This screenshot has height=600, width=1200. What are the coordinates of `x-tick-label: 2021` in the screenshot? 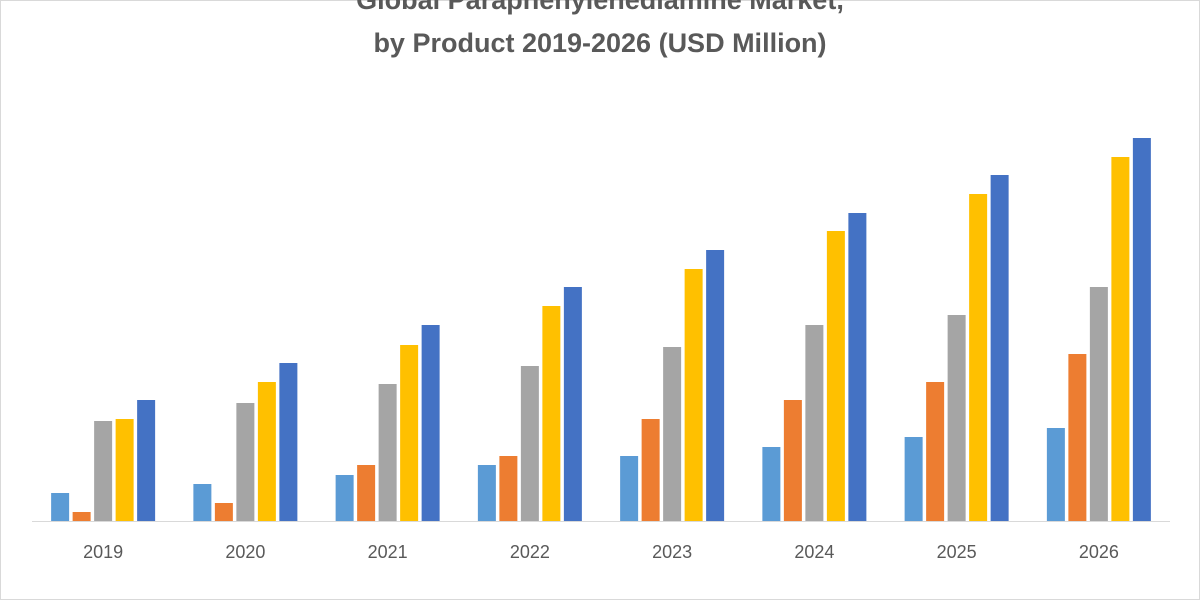 It's located at (388, 552).